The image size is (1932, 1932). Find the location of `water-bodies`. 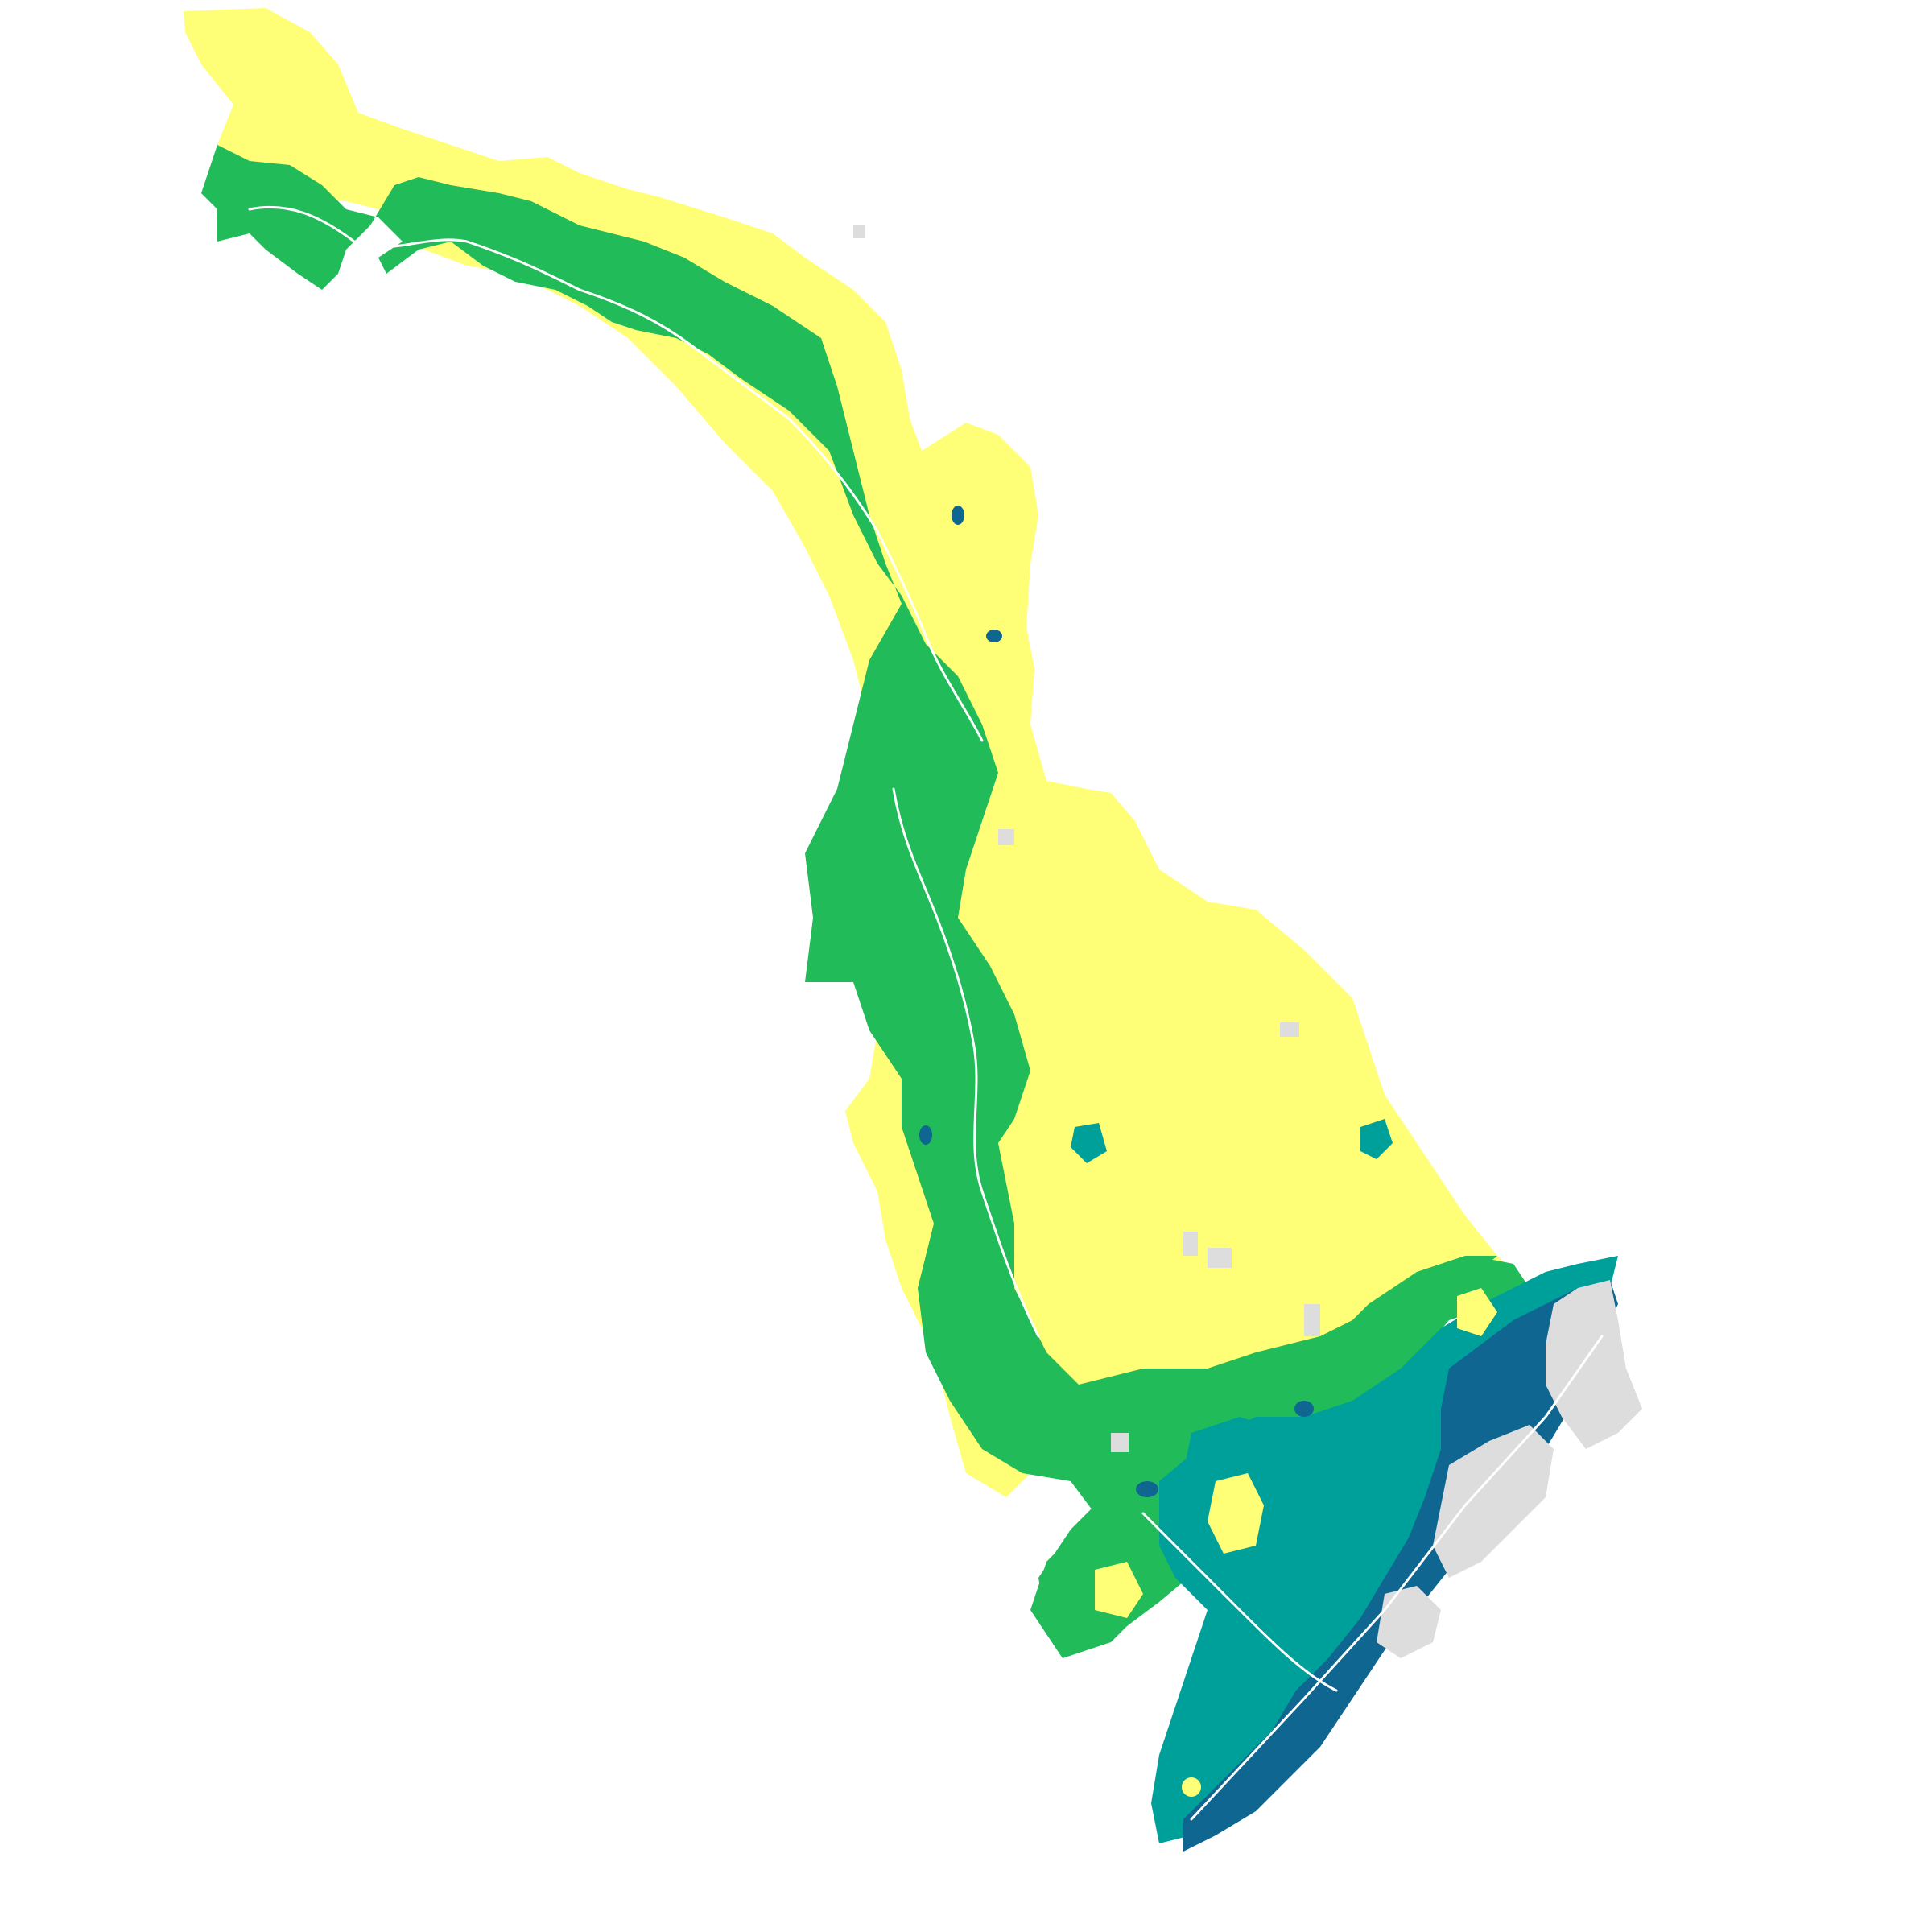

water-bodies is located at coordinates (1116, 1001).